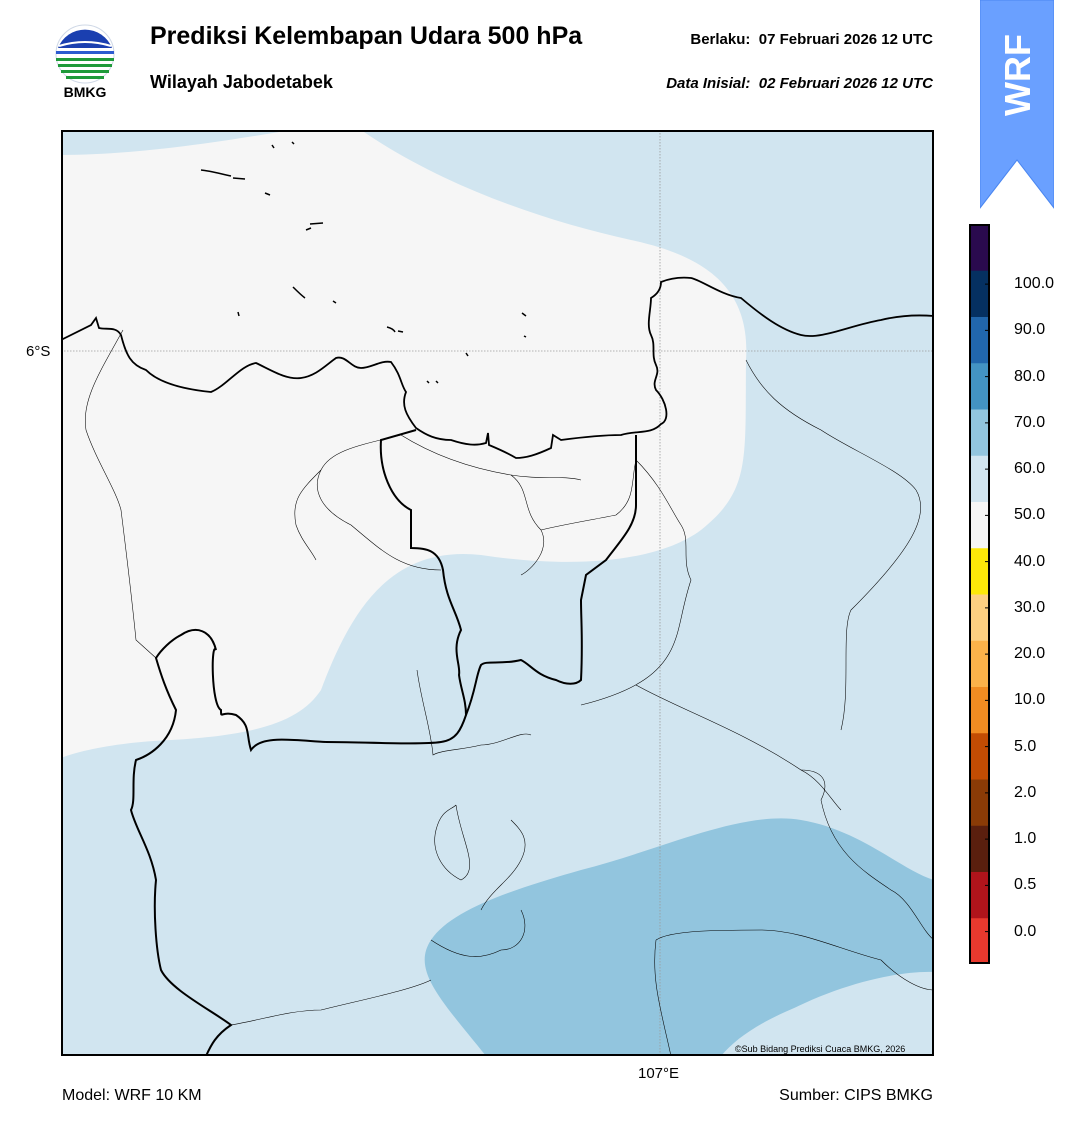 The image size is (1081, 1128). Describe the element at coordinates (363, 262) in the screenshot. I see `kepulauan-seribu-islands` at that location.